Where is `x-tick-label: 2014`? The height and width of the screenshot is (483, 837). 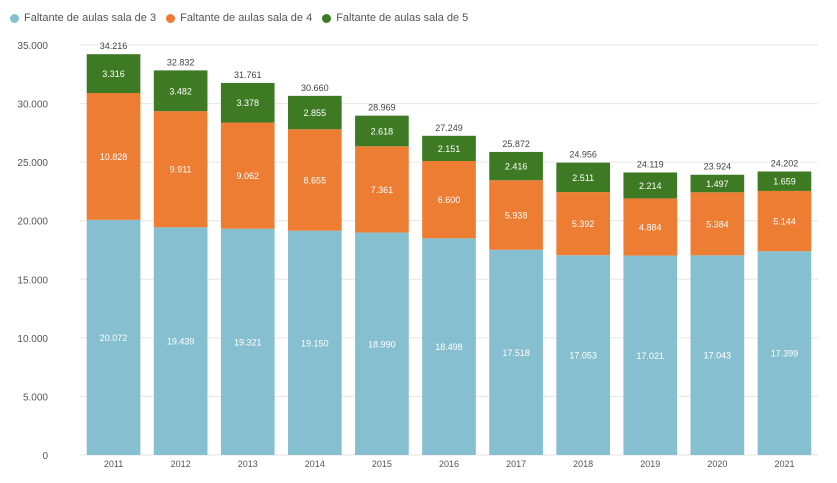
x-tick-label: 2014 is located at coordinates (315, 464).